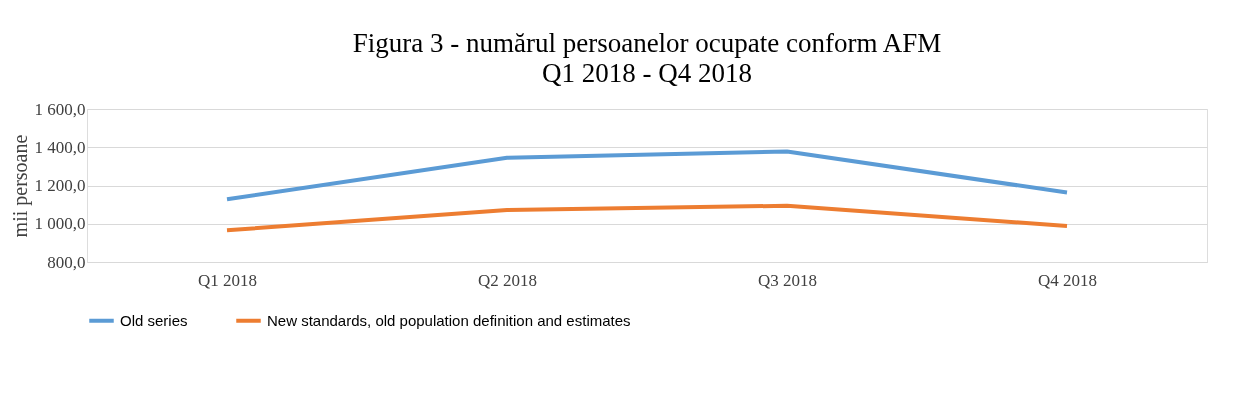 The image size is (1258, 406). I want to click on chart-subtitle: Q1 2018 - Q4 2018, so click(647, 73).